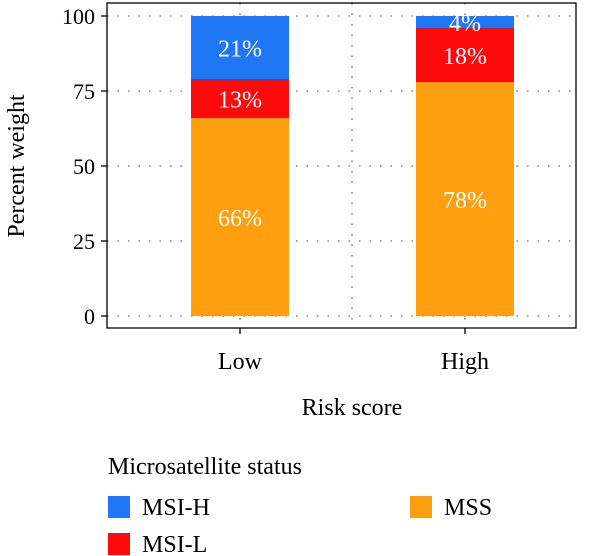 This screenshot has width=600, height=556. I want to click on legend-swatch-msi-l, so click(119, 544).